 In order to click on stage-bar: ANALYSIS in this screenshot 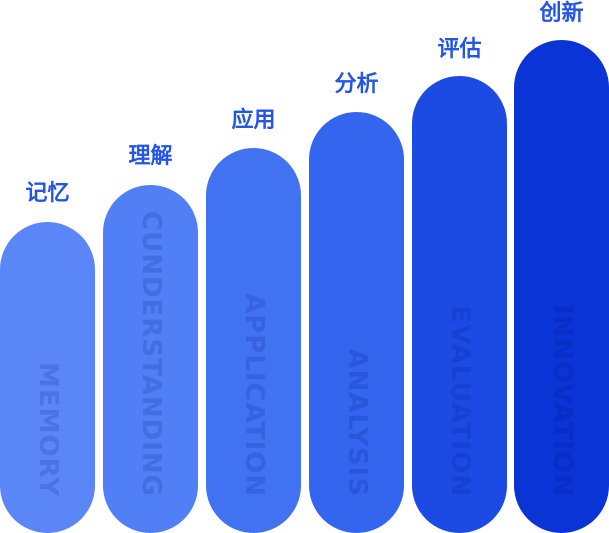, I will do `click(356, 322)`.